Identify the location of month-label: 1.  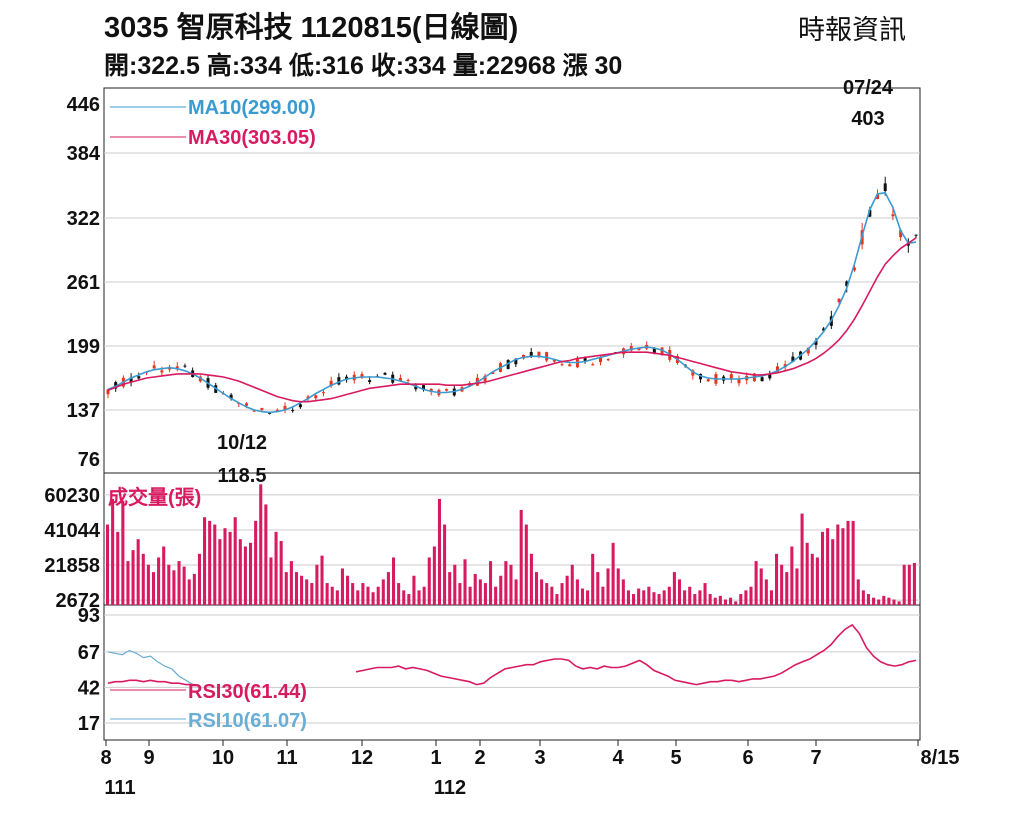
(435, 758).